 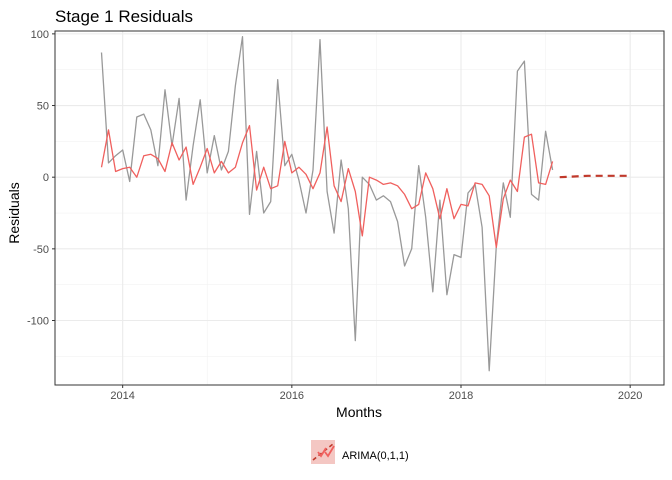 What do you see at coordinates (43, 107) in the screenshot?
I see `y-tick-label: 50` at bounding box center [43, 107].